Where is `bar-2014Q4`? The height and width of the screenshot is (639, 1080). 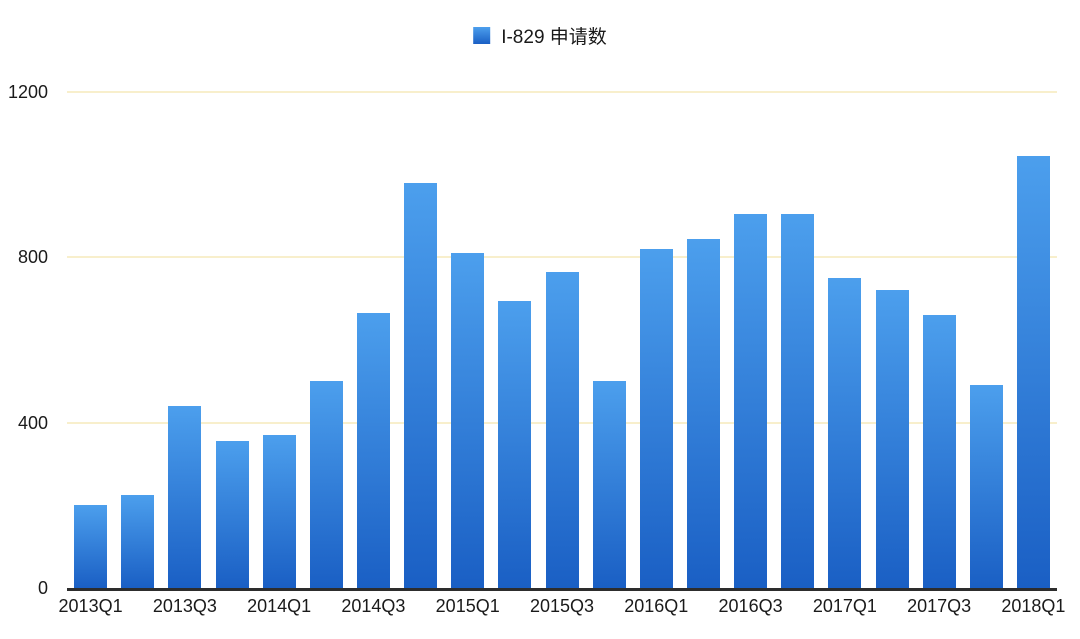 bar-2014Q4 is located at coordinates (421, 385).